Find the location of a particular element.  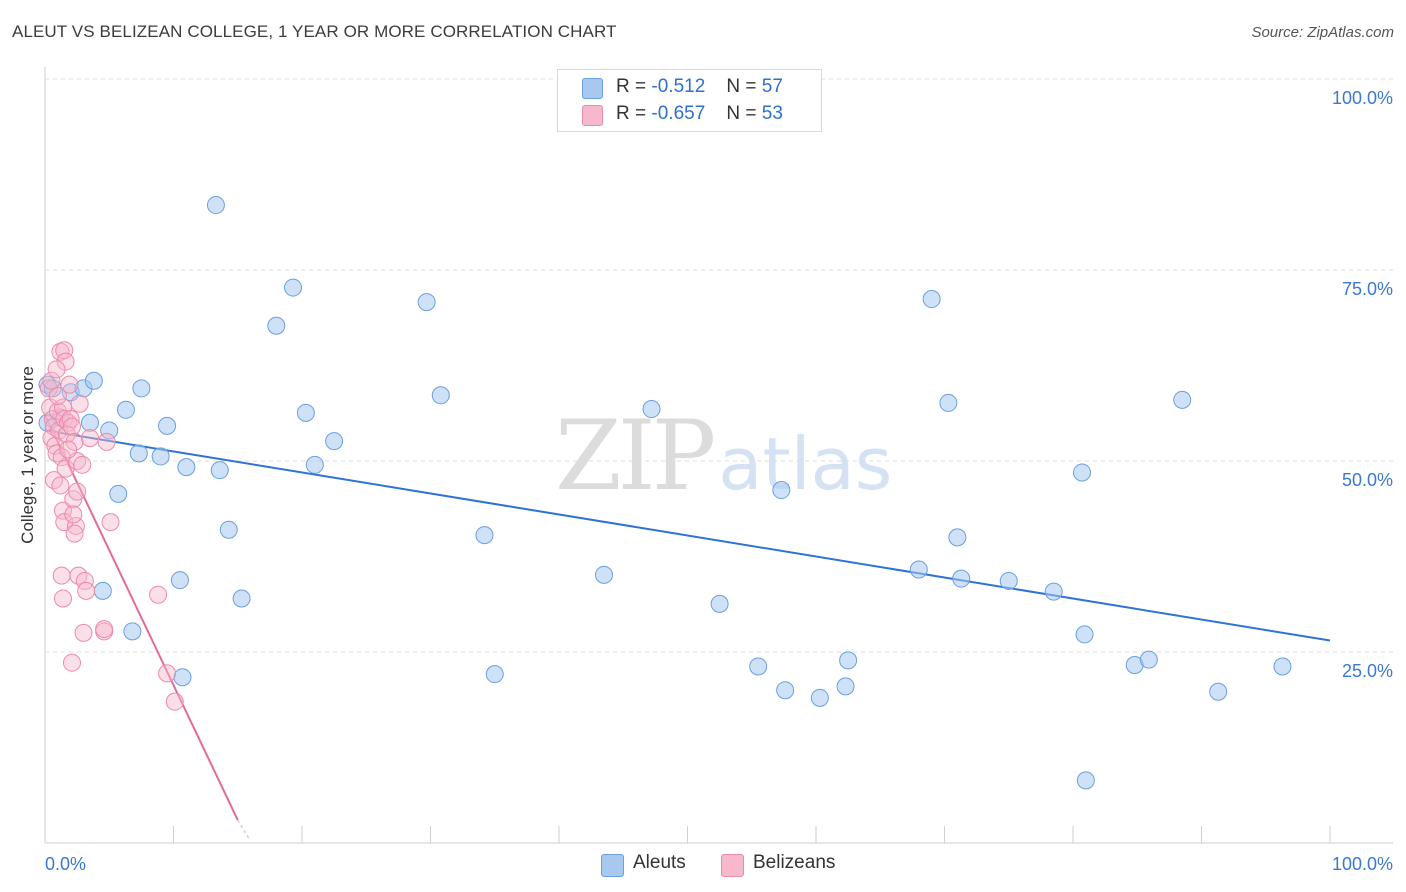

belizean-trend-line is located at coordinates (141, 617).